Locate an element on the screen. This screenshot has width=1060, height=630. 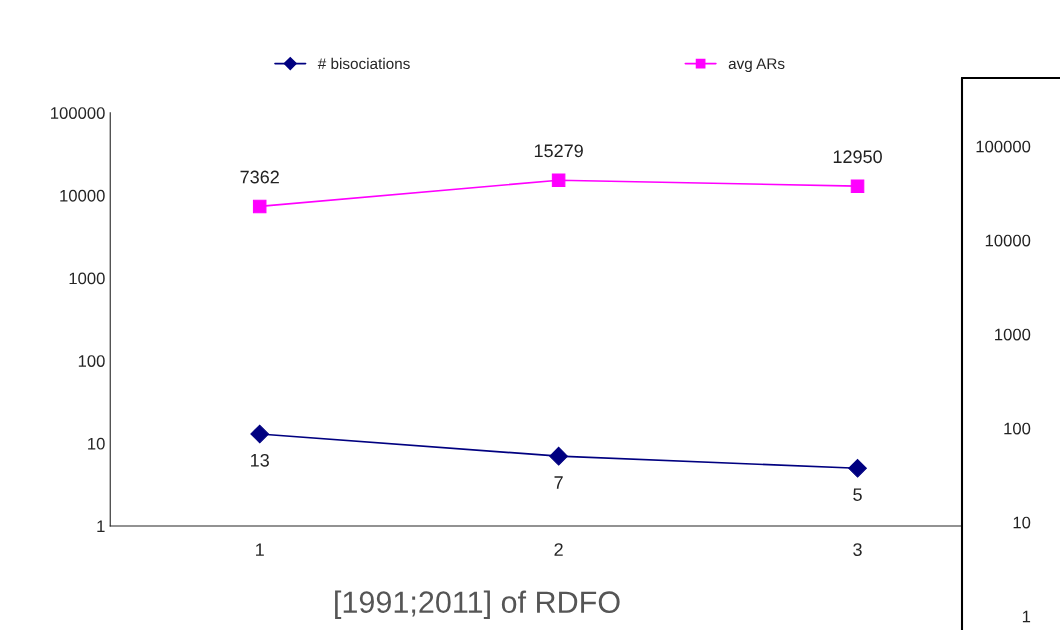
text: [1991;2011] of RDFO is located at coordinates (477, 605).